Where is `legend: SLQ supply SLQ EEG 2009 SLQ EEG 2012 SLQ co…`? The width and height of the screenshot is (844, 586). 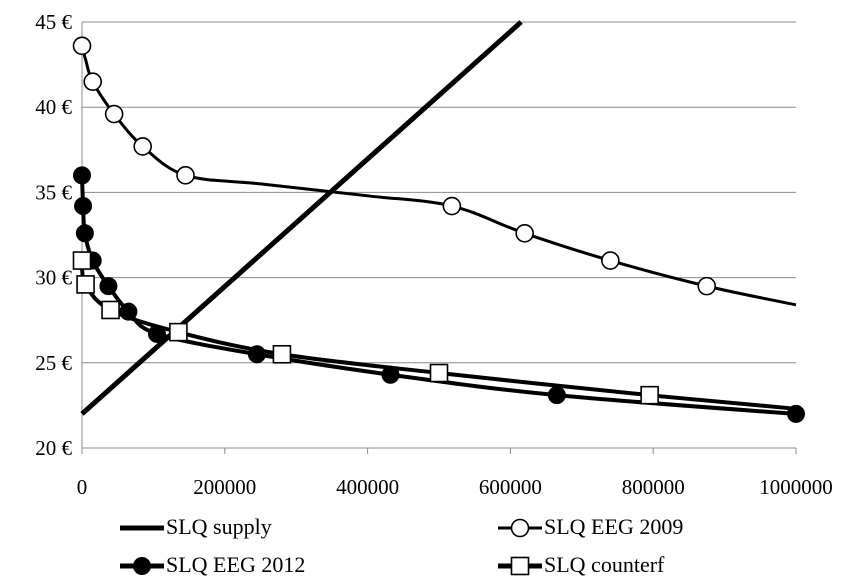
legend: SLQ supply SLQ EEG 2009 SLQ EEG 2012 SLQ co… is located at coordinates (401, 545).